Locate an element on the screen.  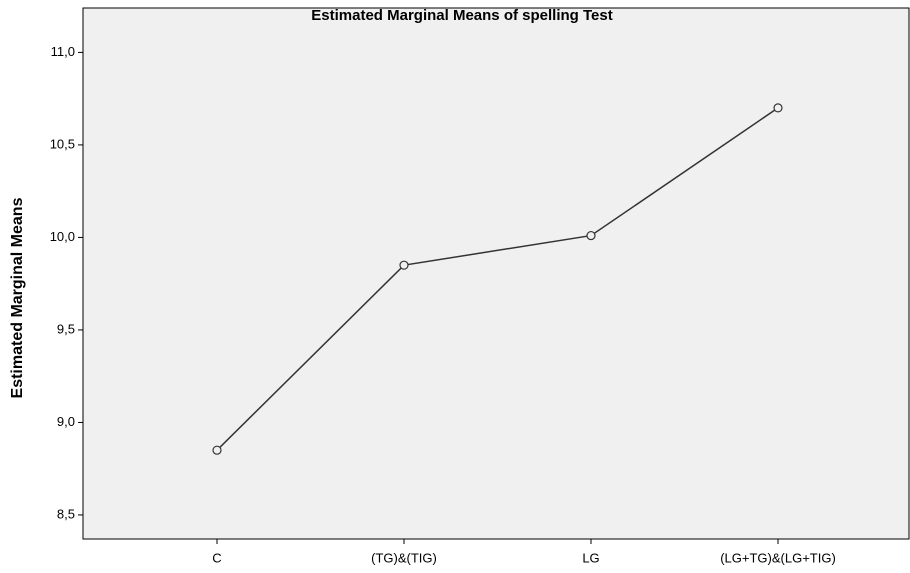
x-tick-label: (LG+TG)&(LG+TIG) is located at coordinates (778, 557).